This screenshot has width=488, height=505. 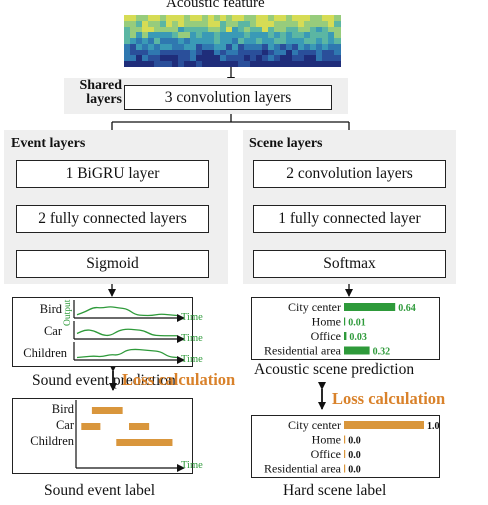 I want to click on event-pred-class-bird: Bird, so click(x=50, y=309).